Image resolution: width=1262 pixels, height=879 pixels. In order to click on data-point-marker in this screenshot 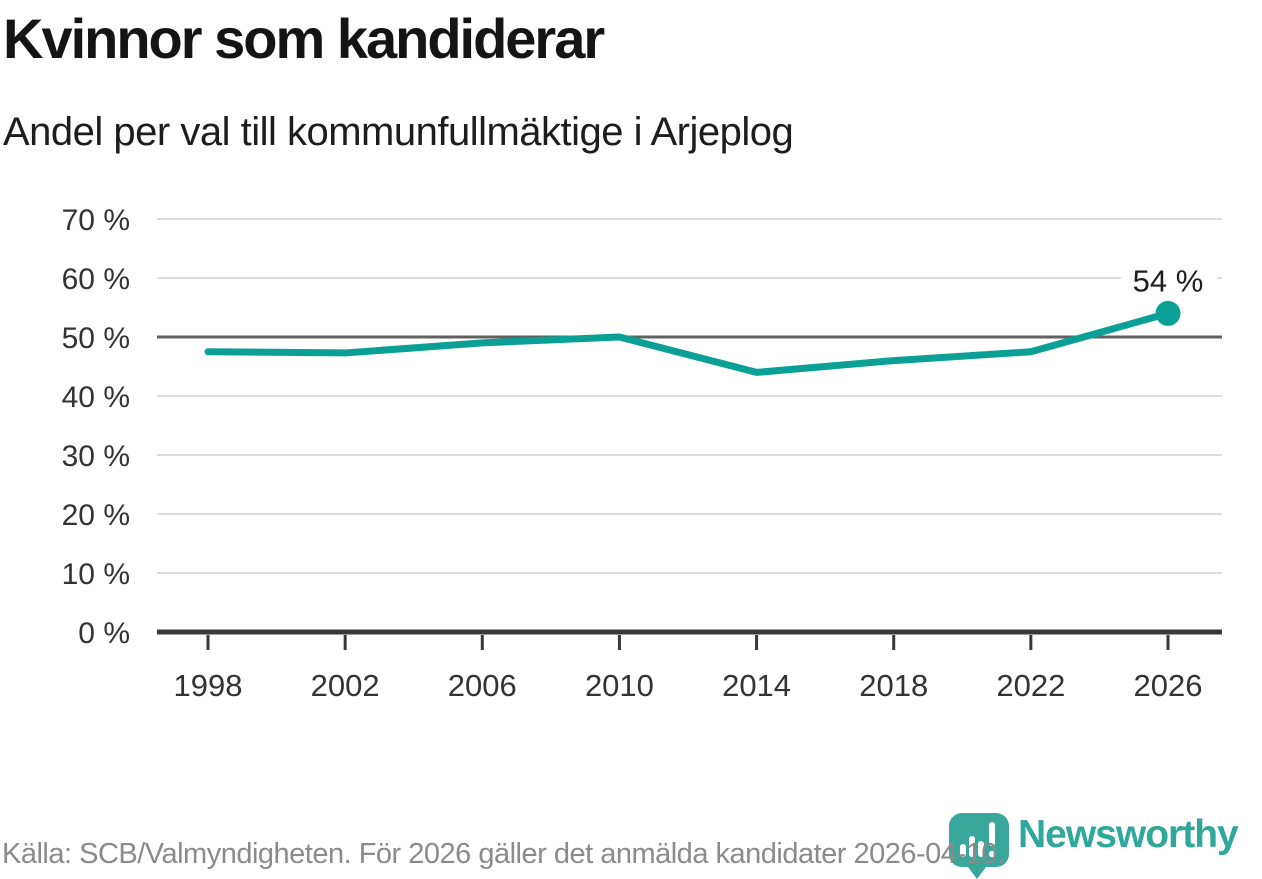, I will do `click(1168, 313)`.